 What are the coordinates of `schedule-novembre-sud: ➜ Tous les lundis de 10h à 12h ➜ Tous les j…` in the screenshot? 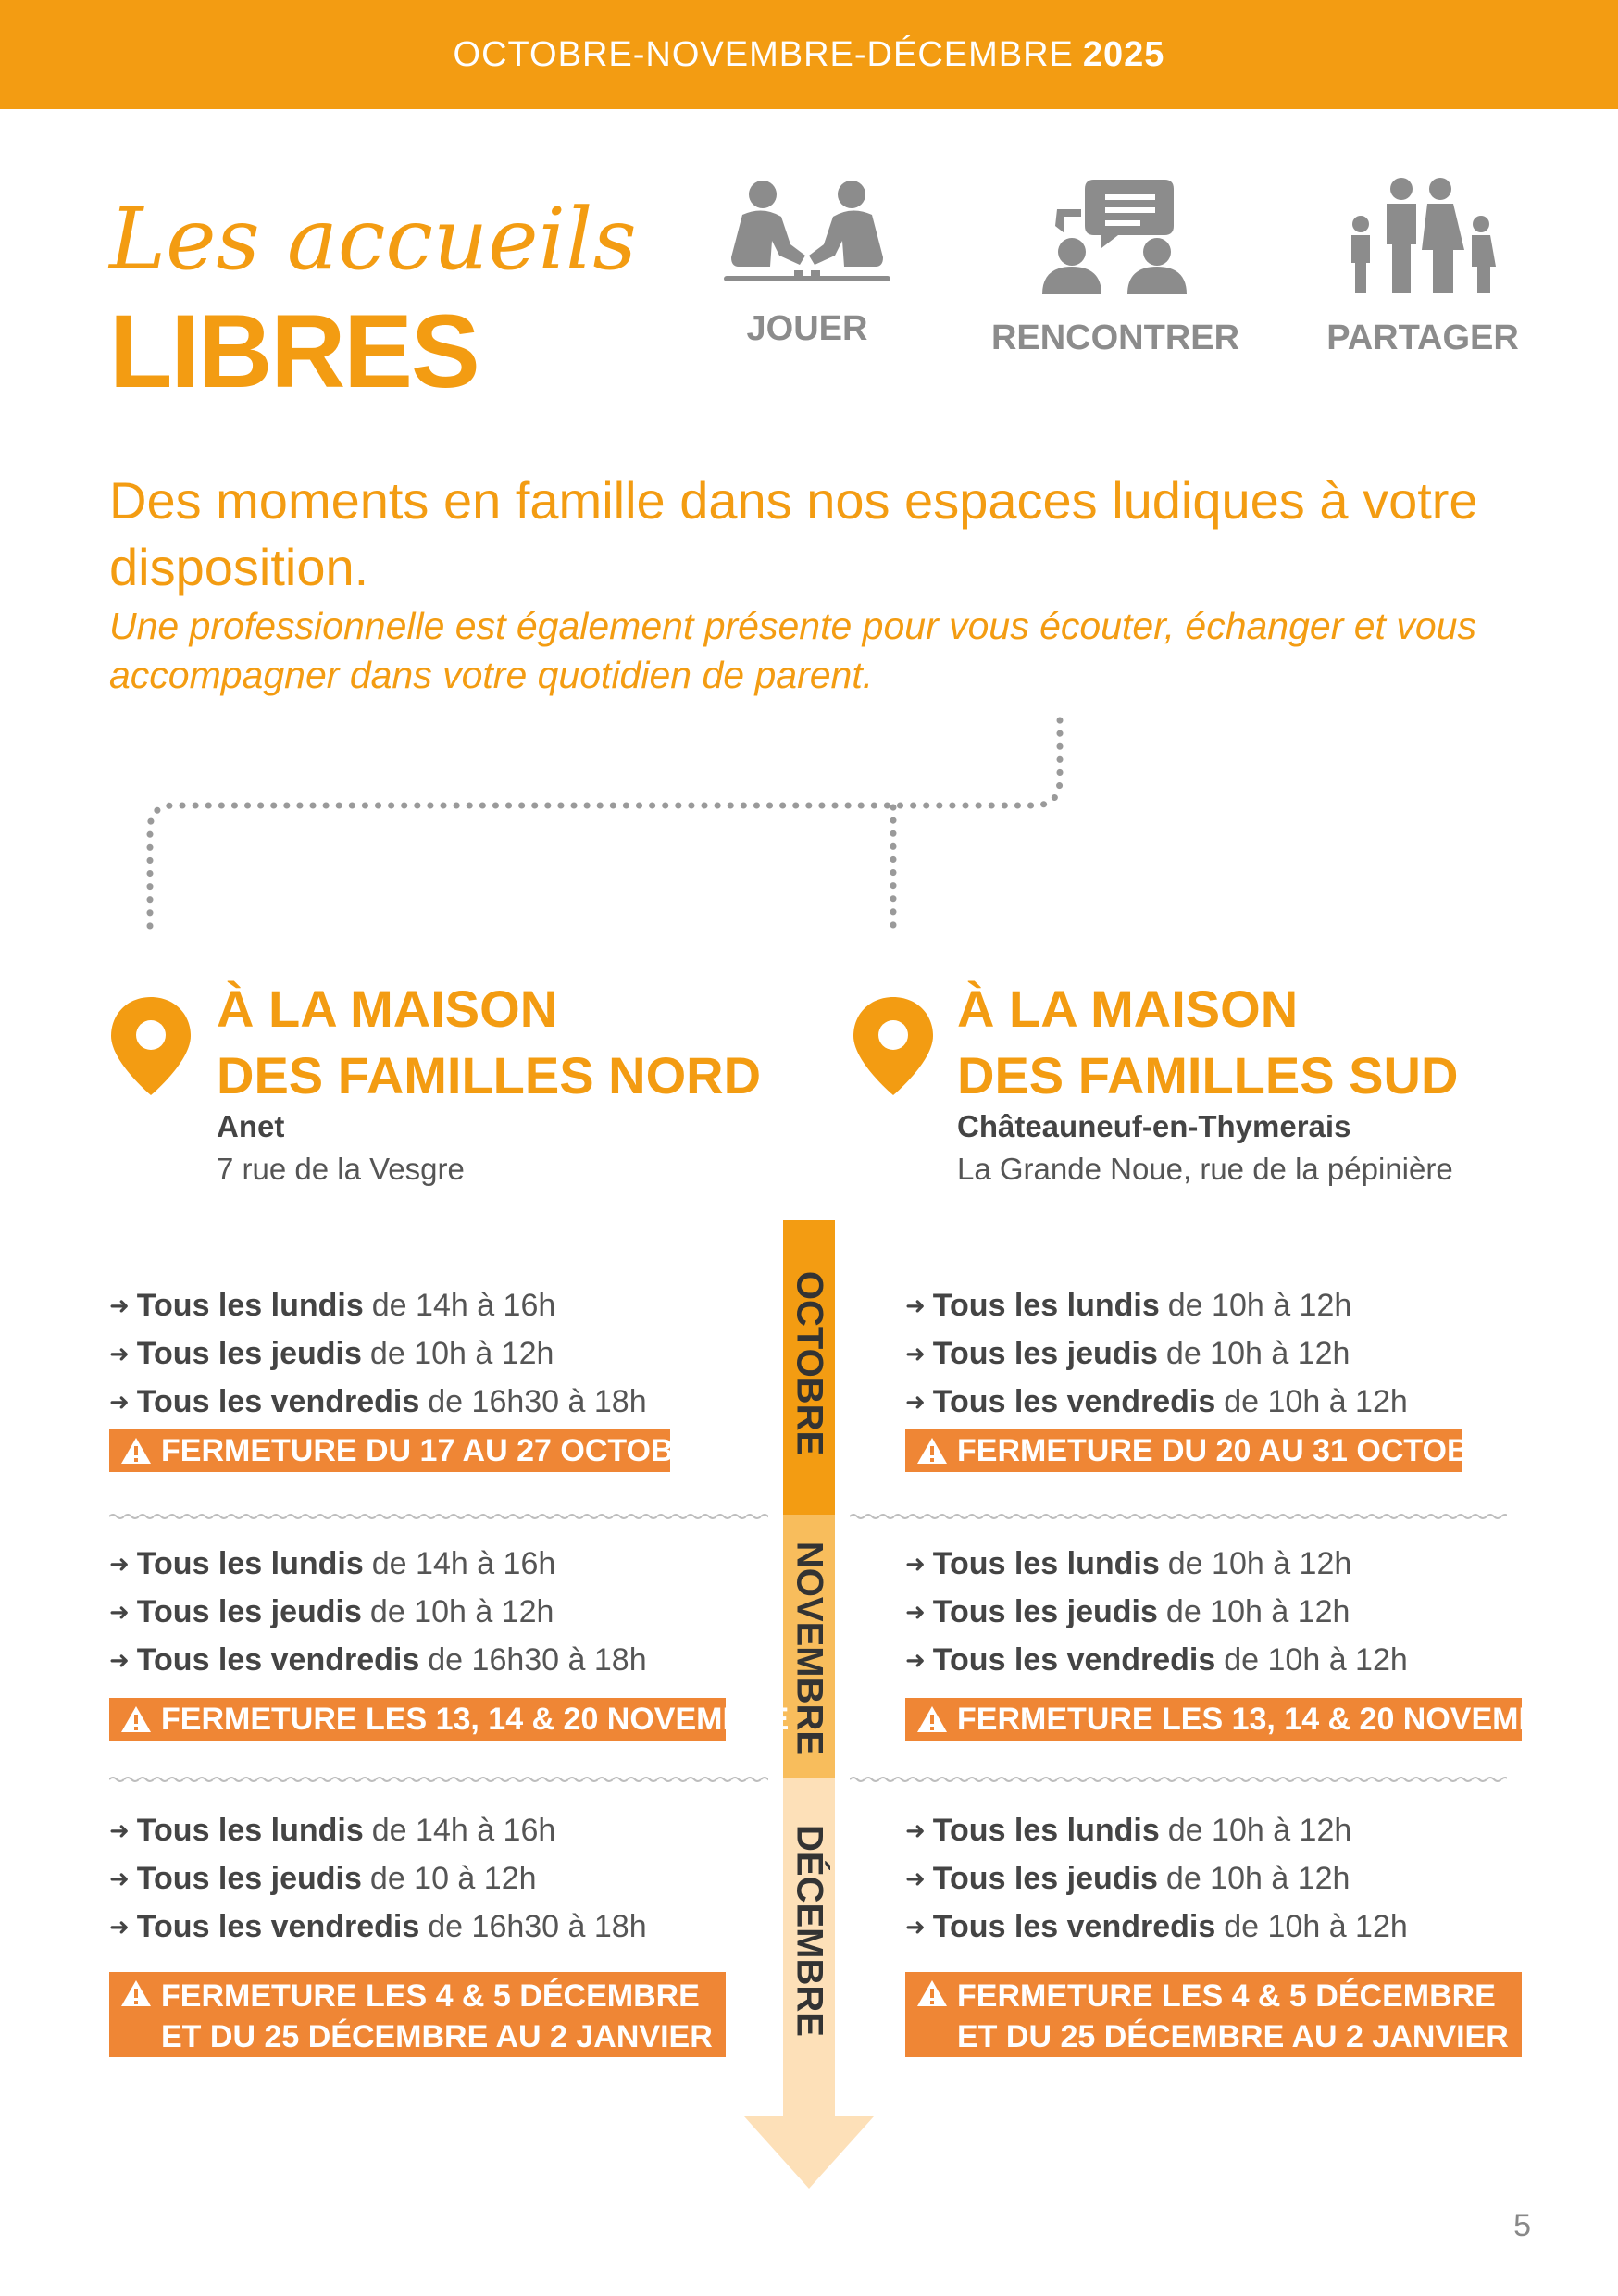 It's located at (1156, 1612).